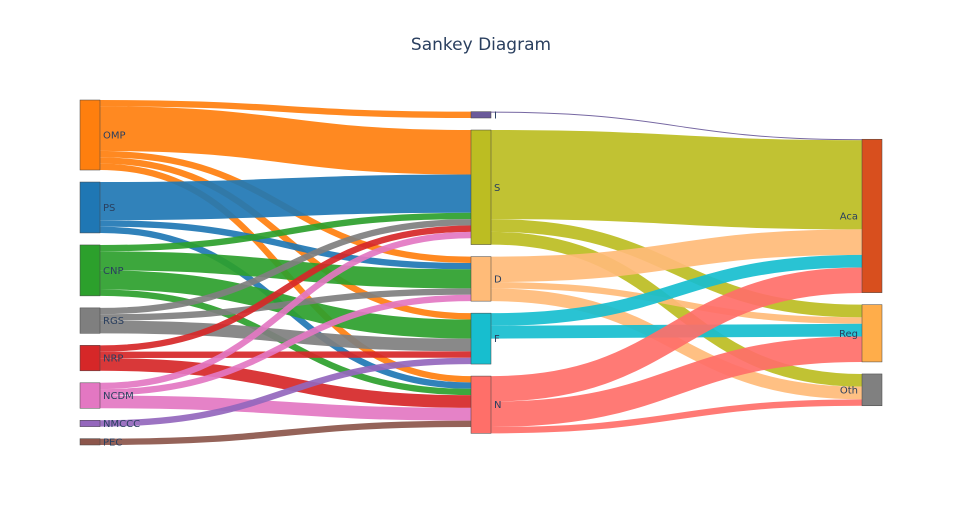 This screenshot has height=525, width=962. I want to click on link-nmccc-to-f, so click(285, 392).